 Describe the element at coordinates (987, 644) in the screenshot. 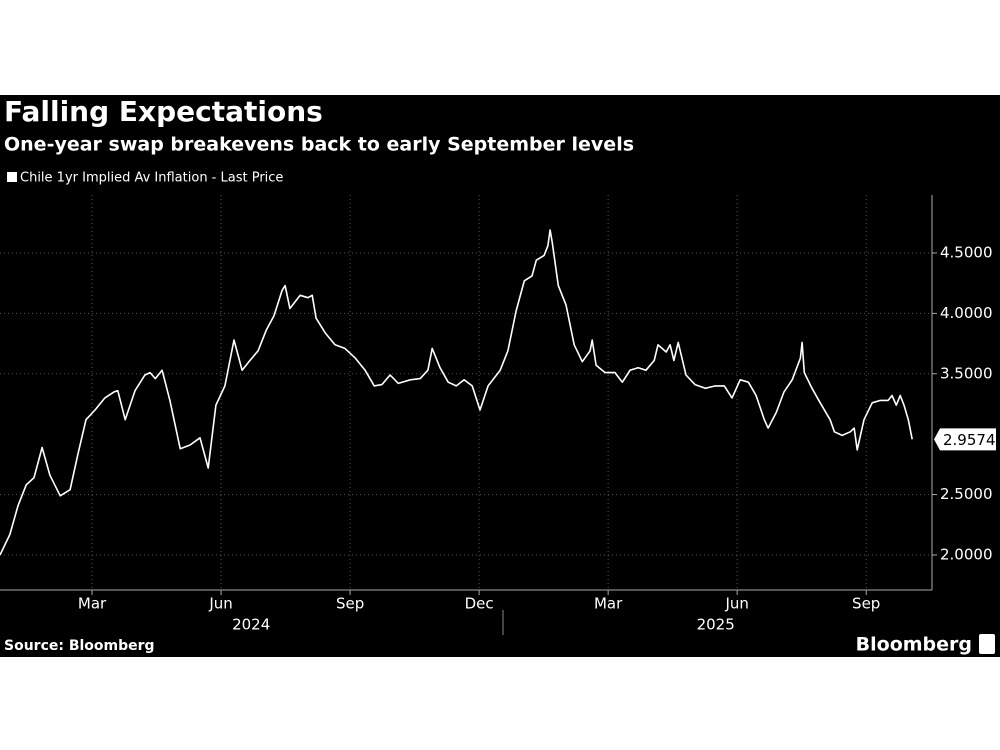

I see `brand-icon` at that location.